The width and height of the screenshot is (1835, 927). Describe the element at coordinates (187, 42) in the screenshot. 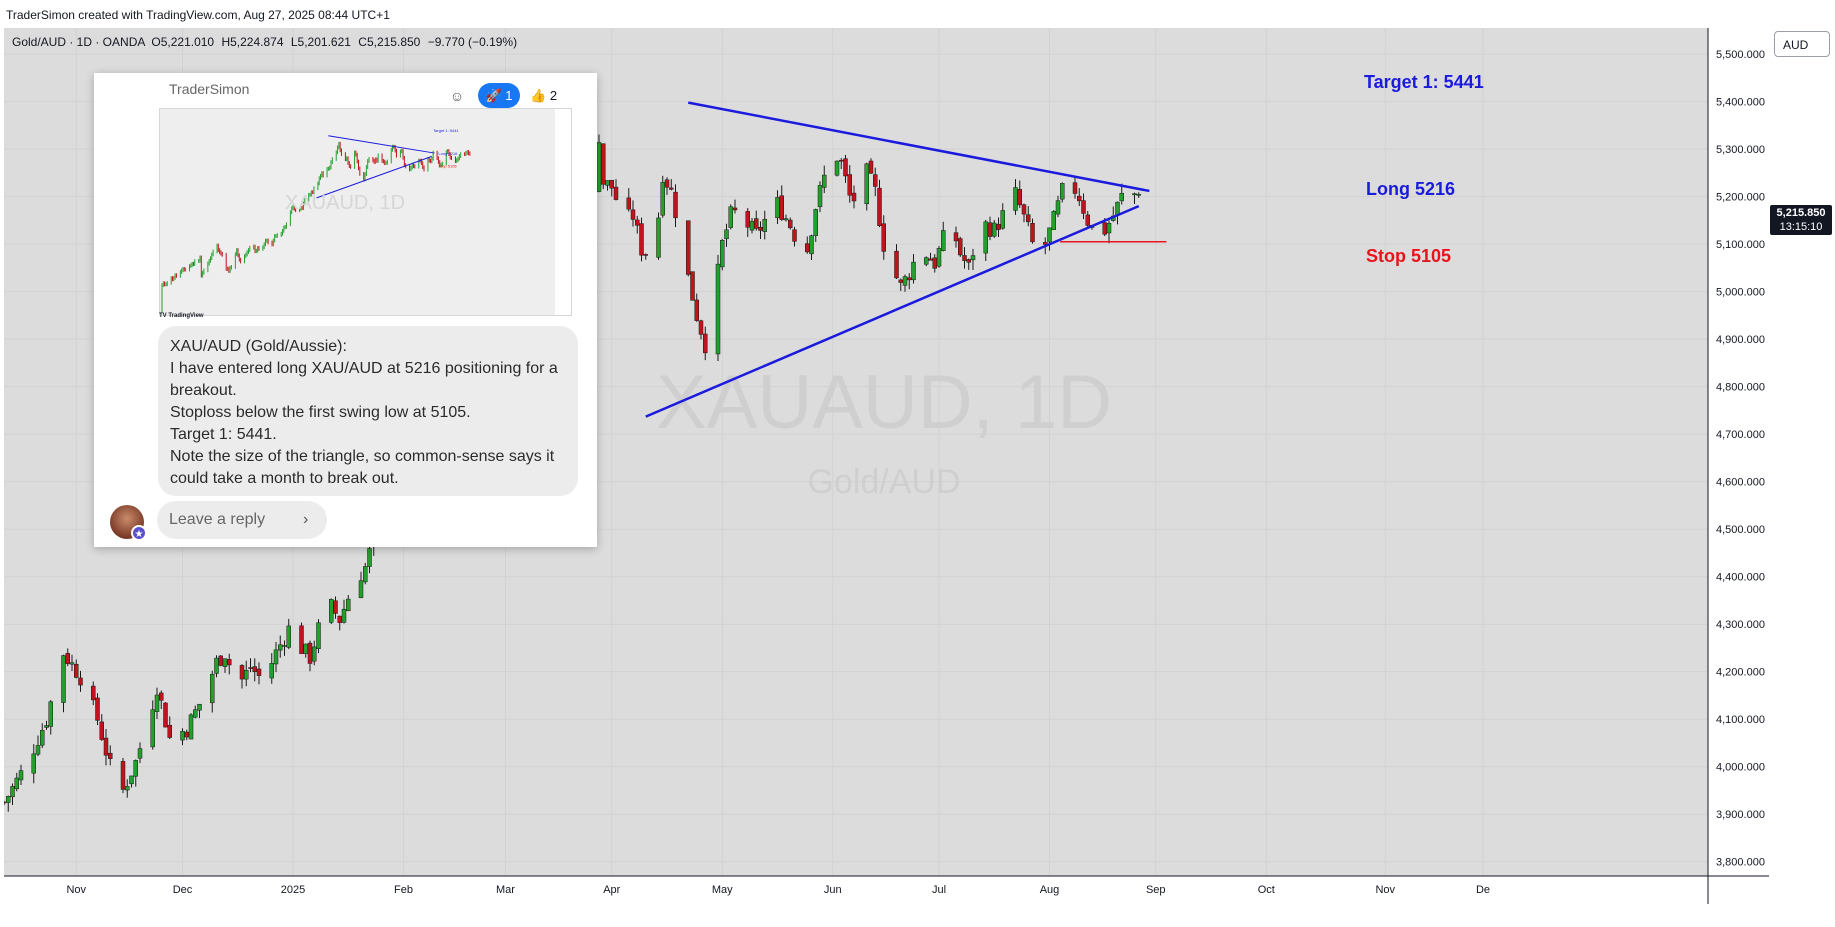

I see `open-value: 5,221.010` at that location.